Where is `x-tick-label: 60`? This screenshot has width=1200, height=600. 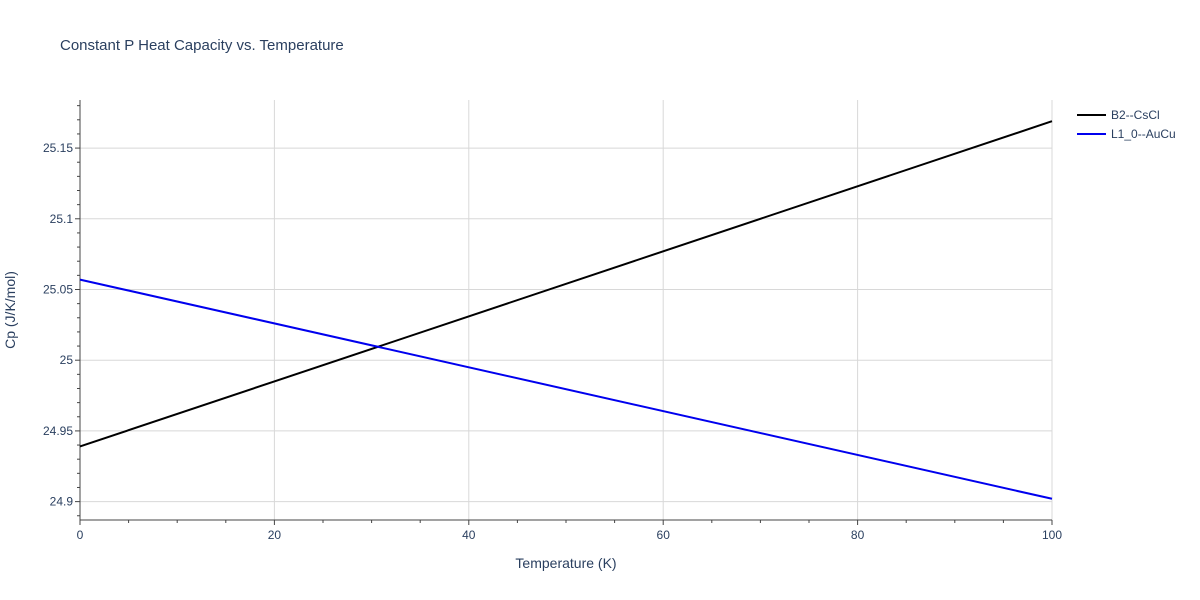
x-tick-label: 60 is located at coordinates (664, 535).